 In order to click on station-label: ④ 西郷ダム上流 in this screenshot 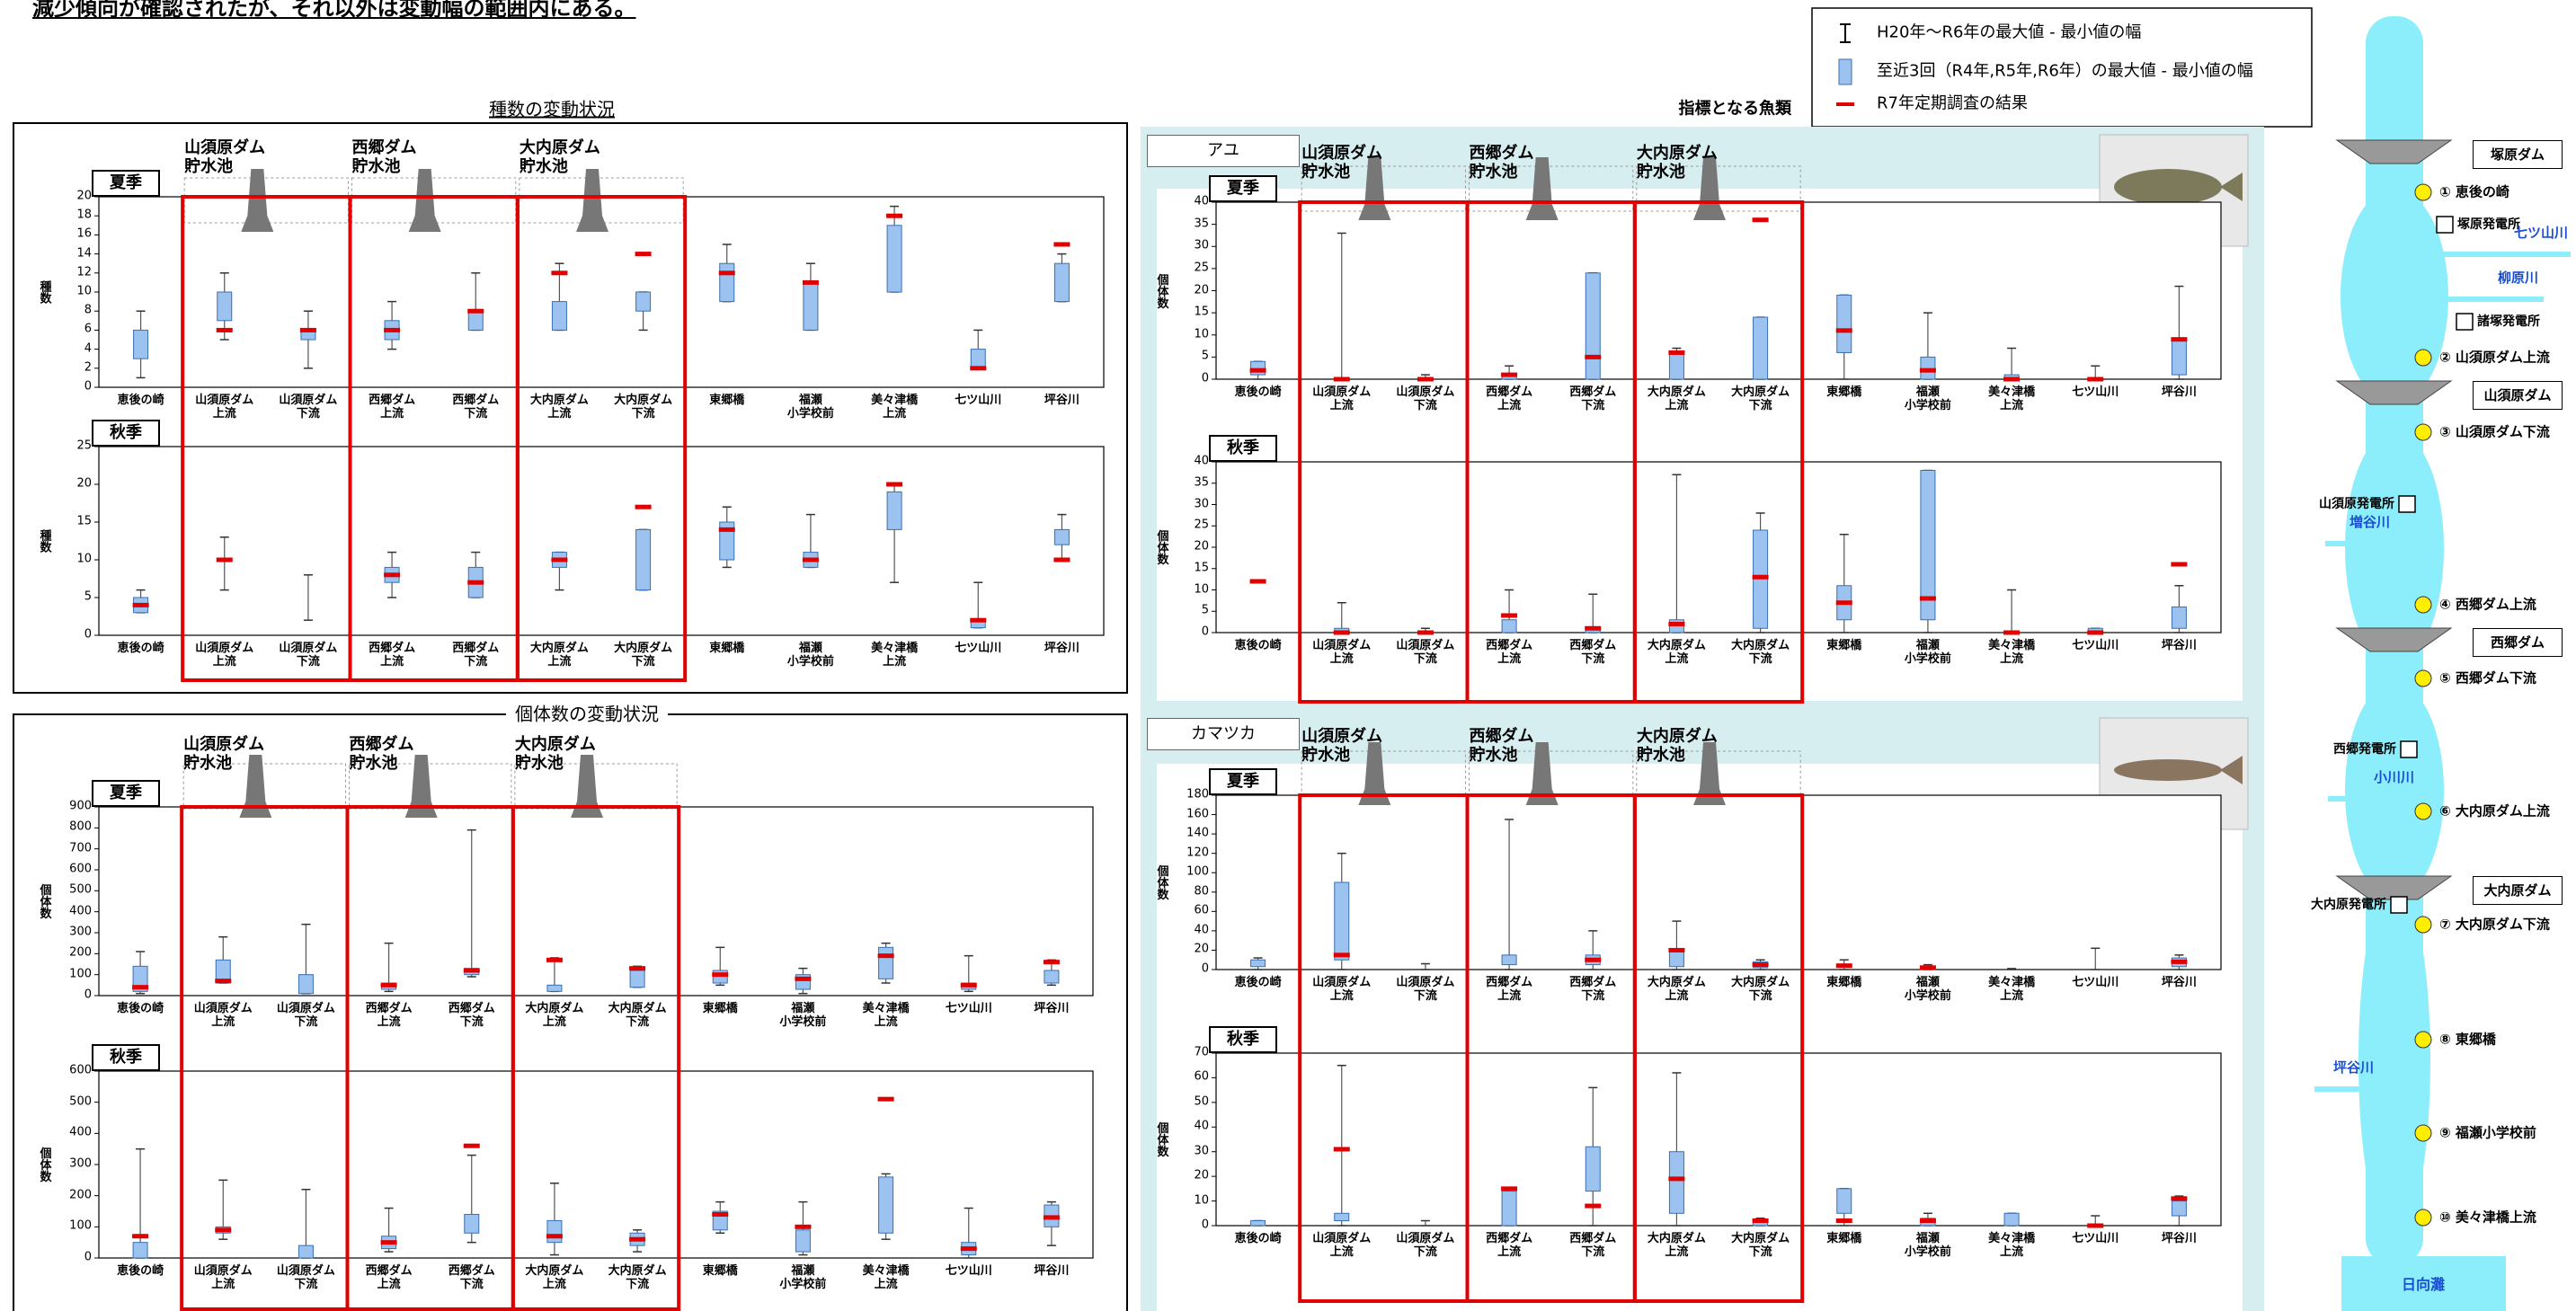, I will do `click(2487, 604)`.